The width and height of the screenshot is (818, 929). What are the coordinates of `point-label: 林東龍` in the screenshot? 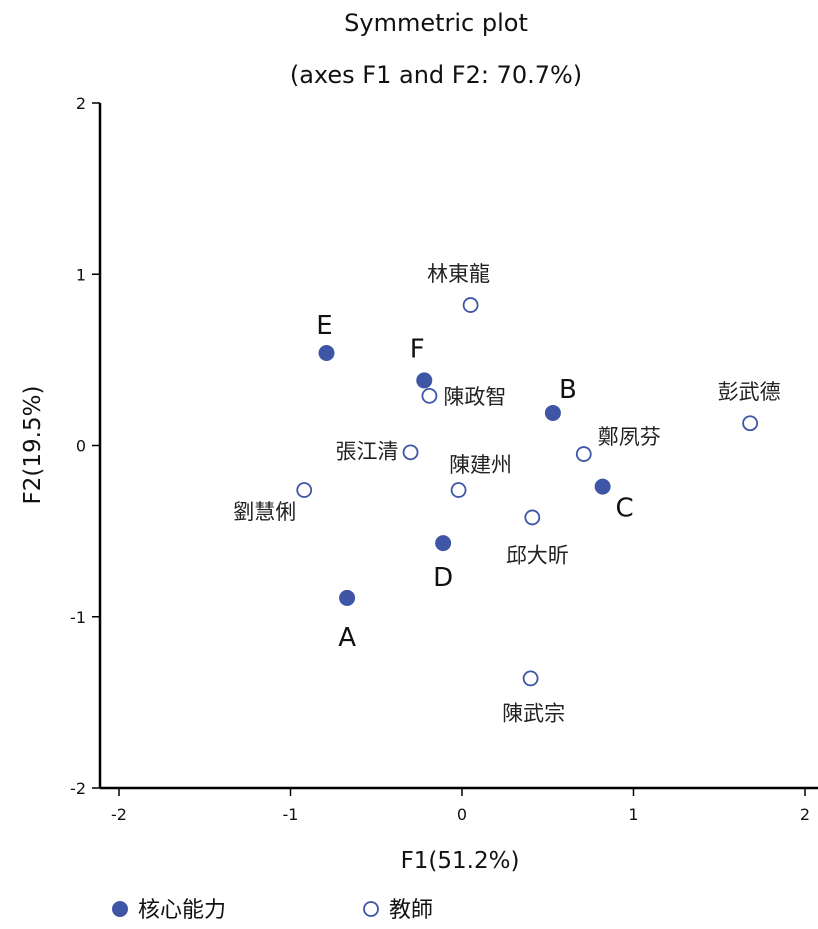 It's located at (458, 274).